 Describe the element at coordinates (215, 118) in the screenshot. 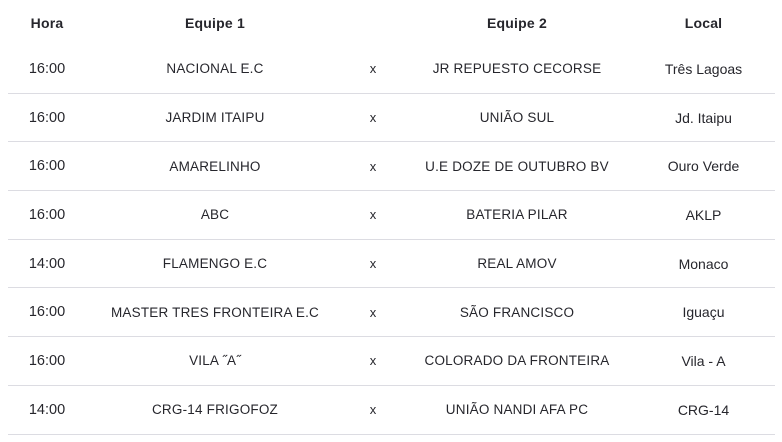

I see `equipe1-cell: JARDIM ITAIPU` at that location.